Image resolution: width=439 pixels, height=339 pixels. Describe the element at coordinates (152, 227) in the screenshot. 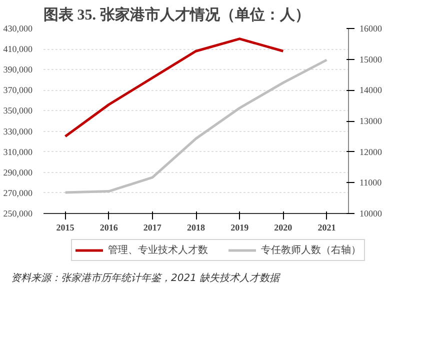

I see `x-tick-label: 2017` at that location.